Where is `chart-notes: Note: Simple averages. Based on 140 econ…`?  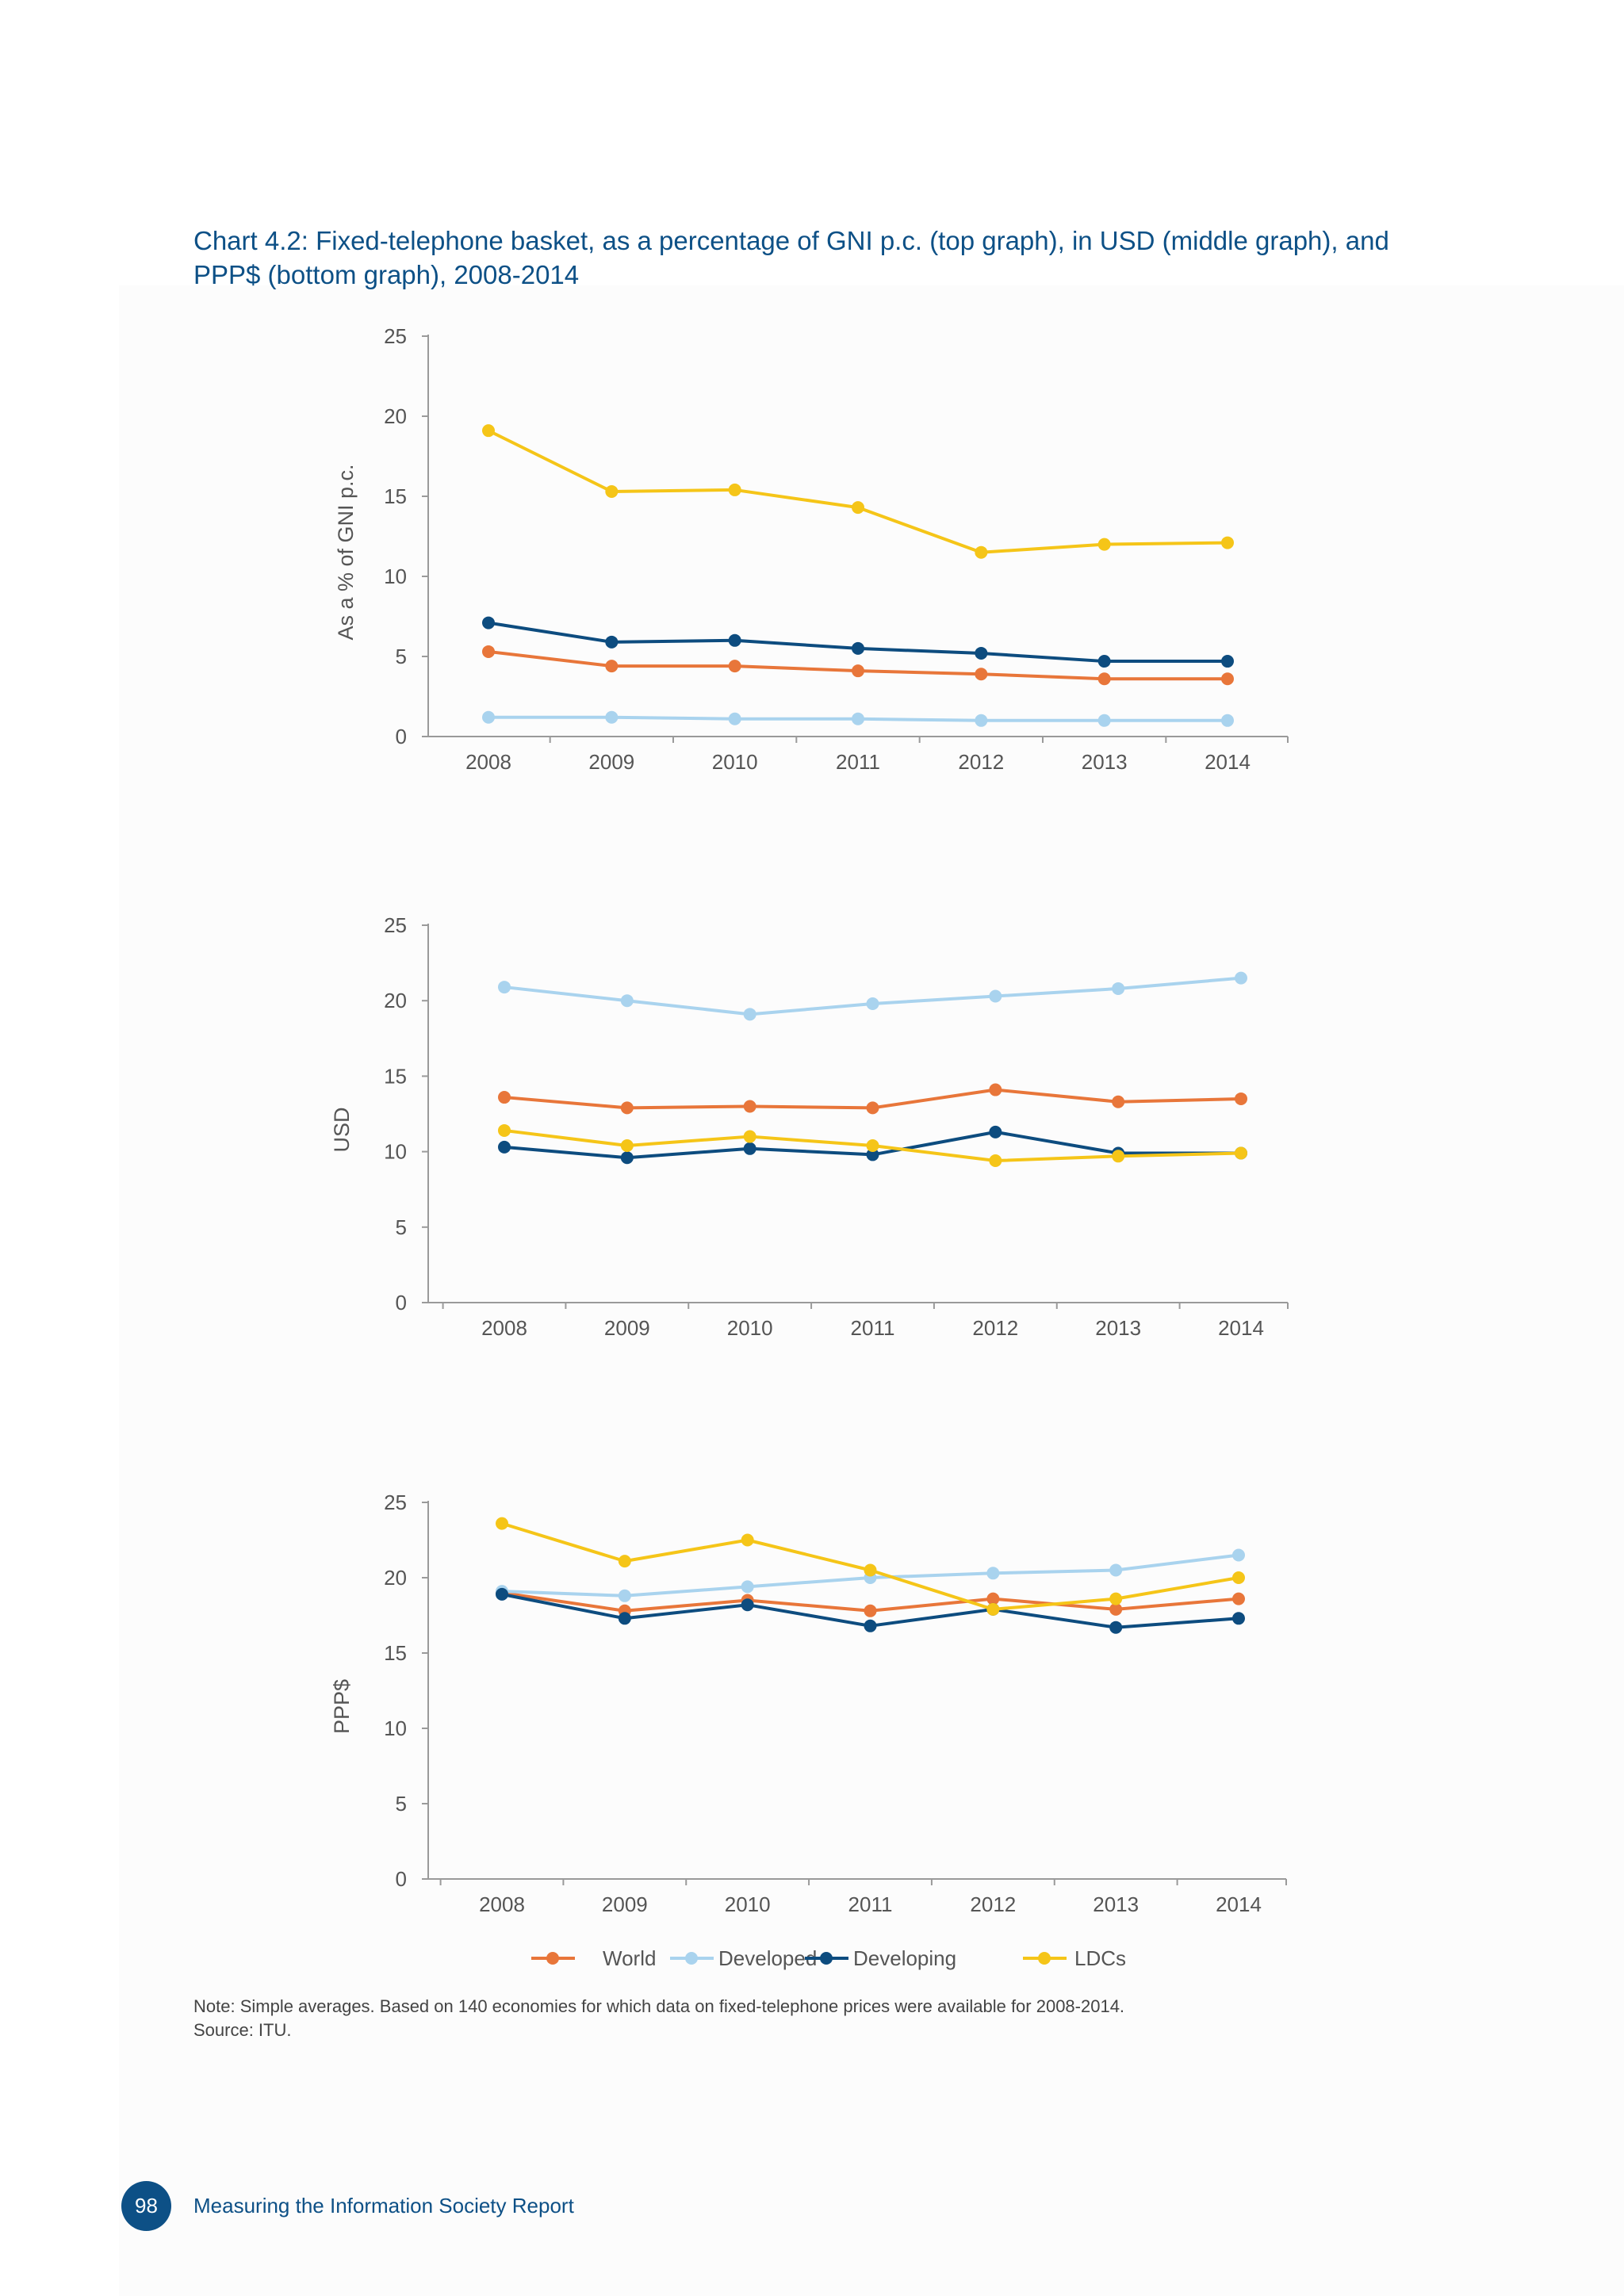 chart-notes: Note: Simple averages. Based on 140 econ… is located at coordinates (867, 2019).